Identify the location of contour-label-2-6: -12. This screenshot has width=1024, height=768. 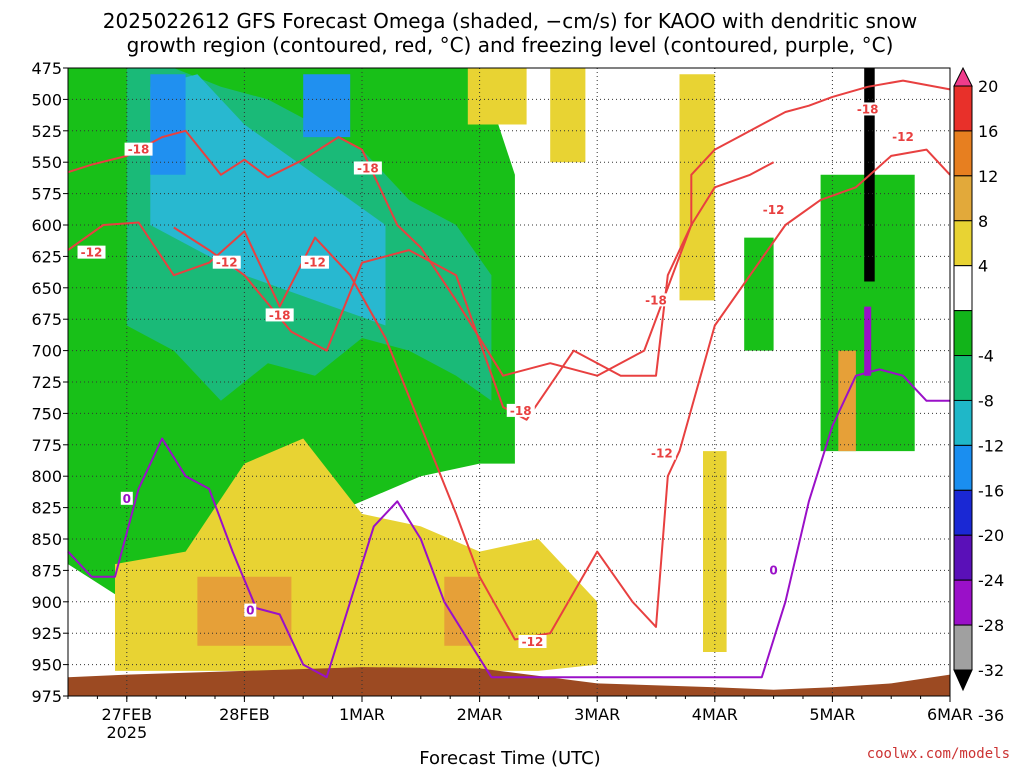
(903, 137).